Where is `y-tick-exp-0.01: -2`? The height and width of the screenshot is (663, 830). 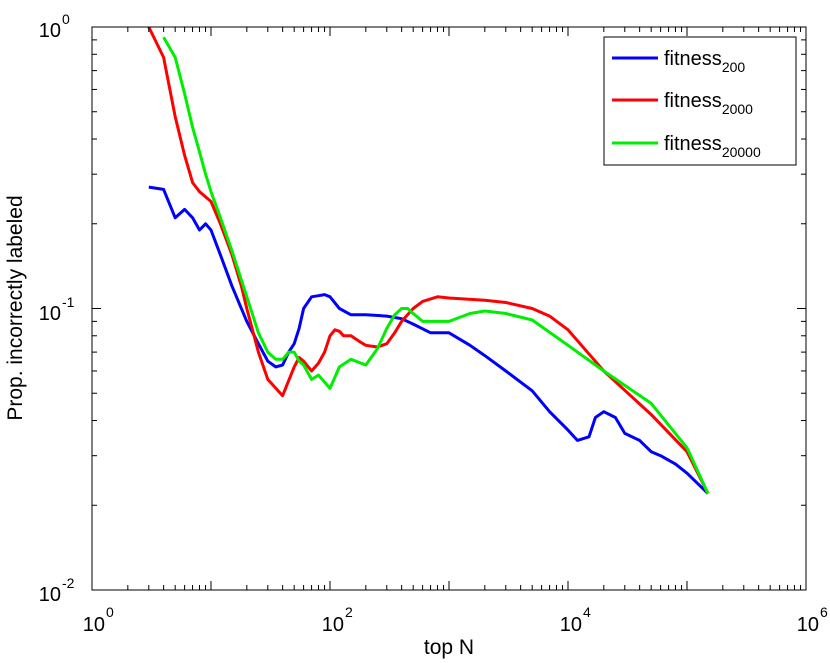 y-tick-exp-0.01: -2 is located at coordinates (68, 583).